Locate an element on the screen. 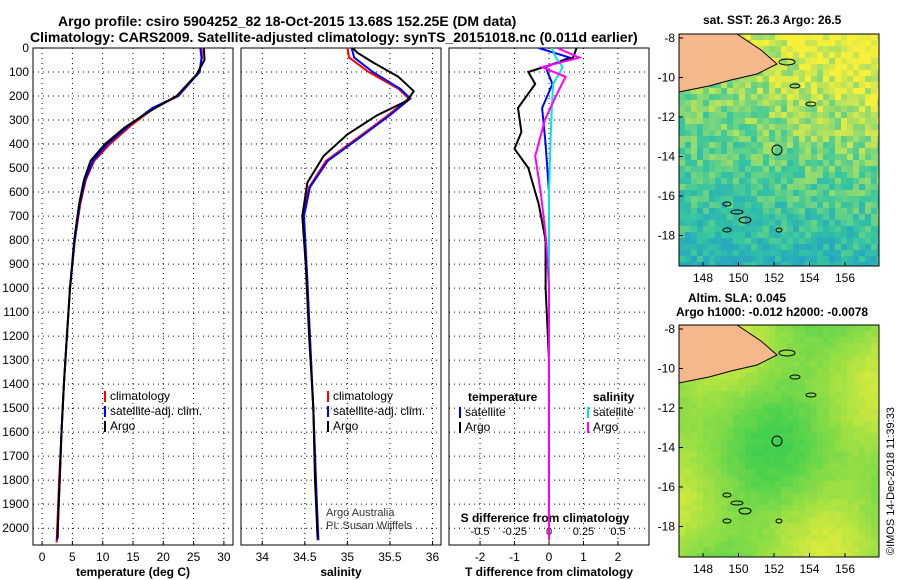 Image resolution: width=900 pixels, height=580 pixels. x-tick-label: 5 is located at coordinates (72, 557).